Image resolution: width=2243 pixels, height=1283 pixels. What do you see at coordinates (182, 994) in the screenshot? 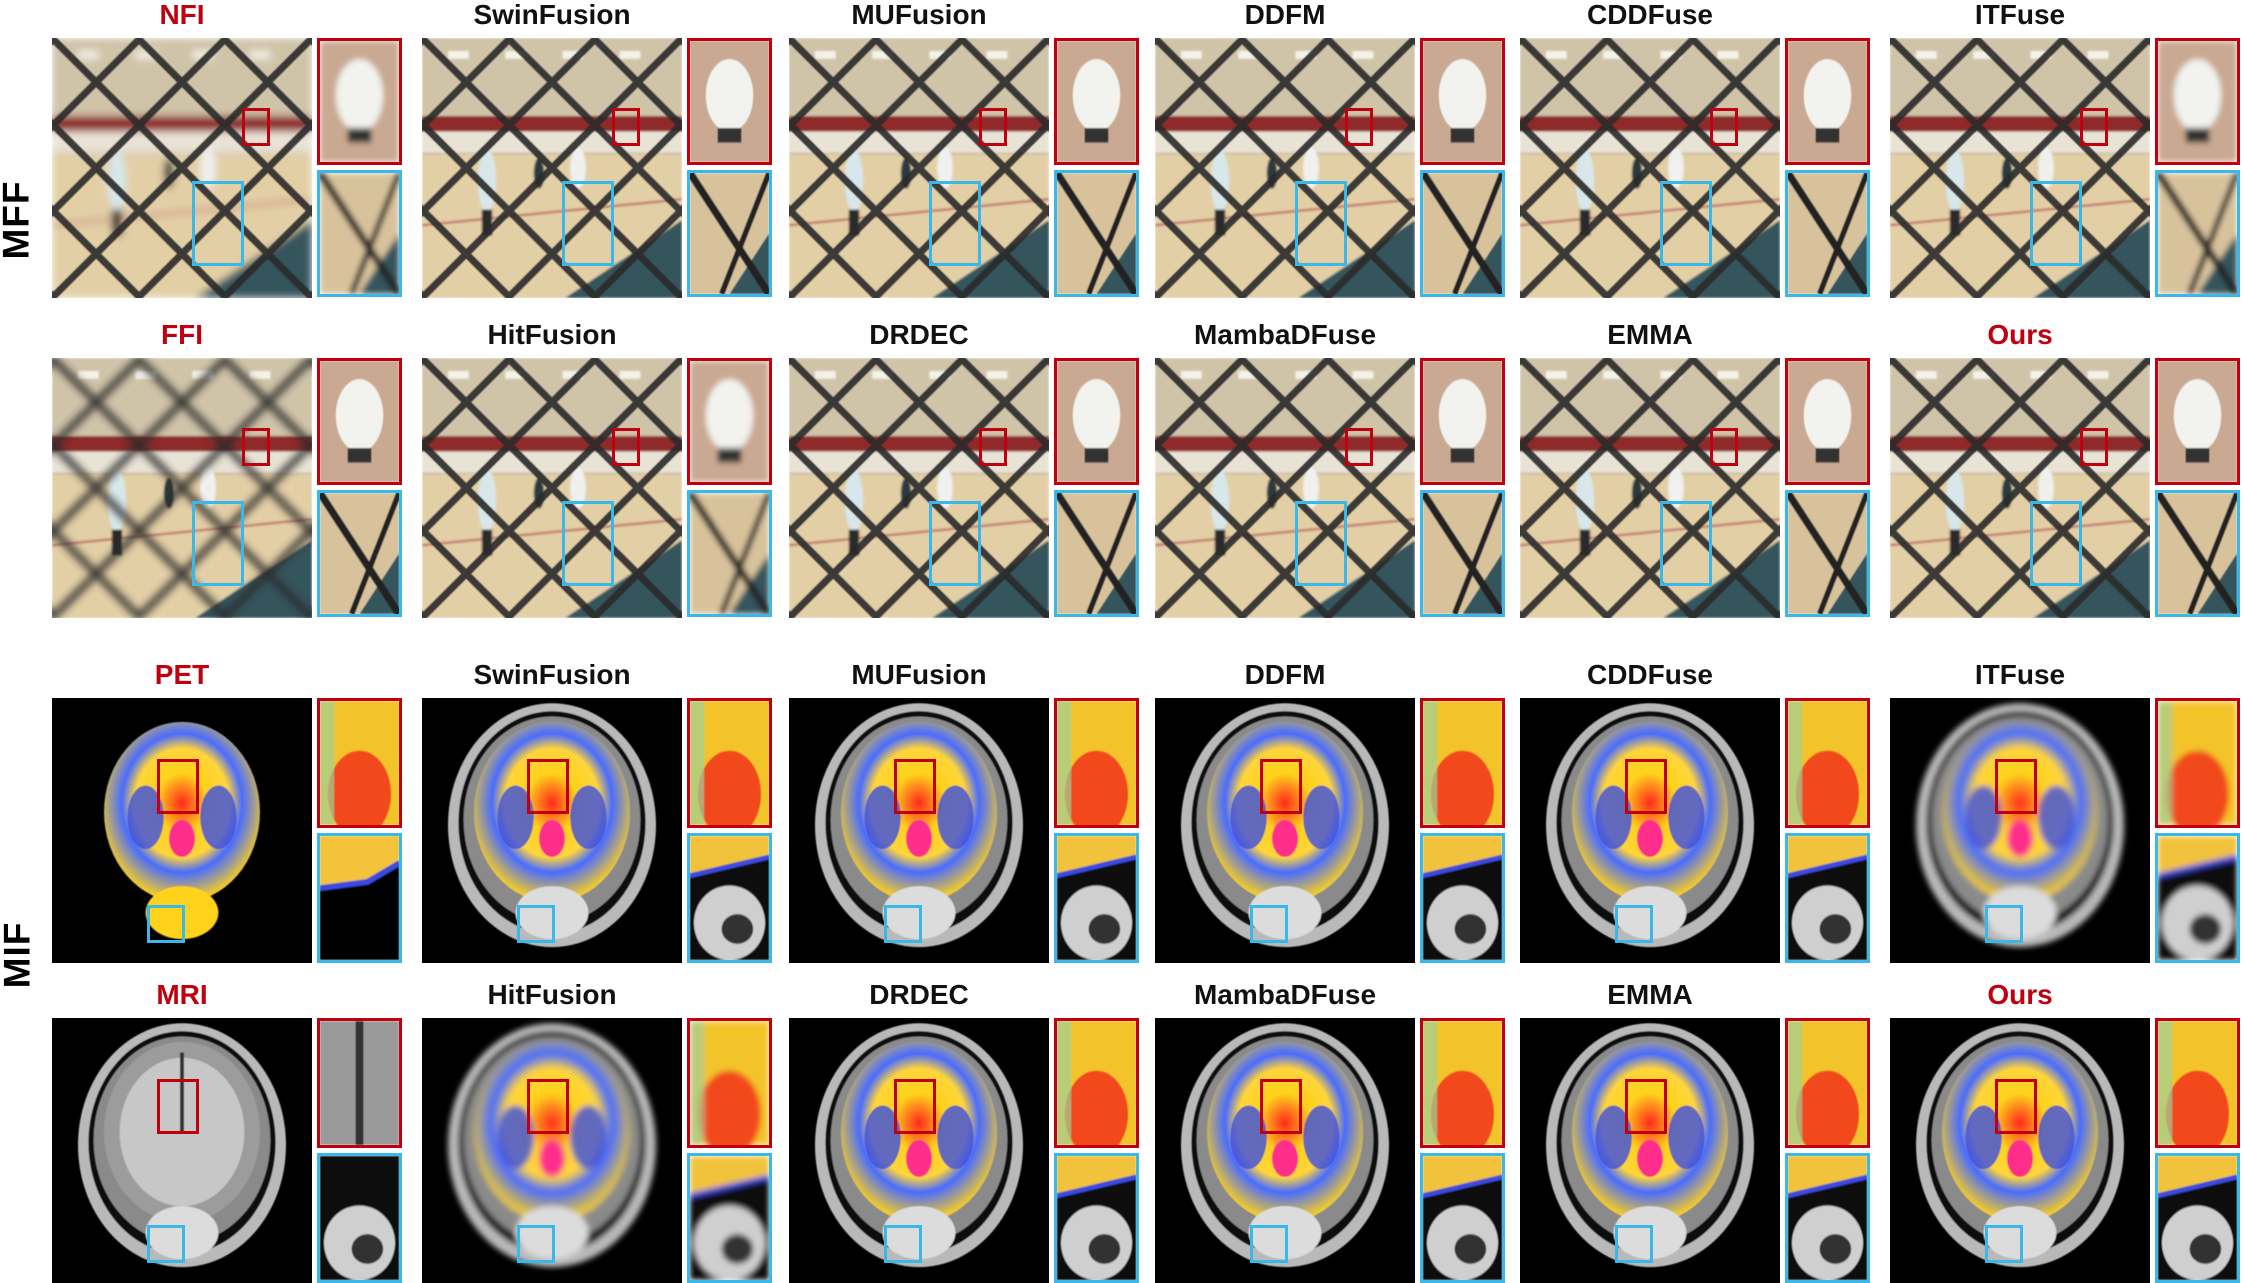
I see `method-title: MRI` at bounding box center [182, 994].